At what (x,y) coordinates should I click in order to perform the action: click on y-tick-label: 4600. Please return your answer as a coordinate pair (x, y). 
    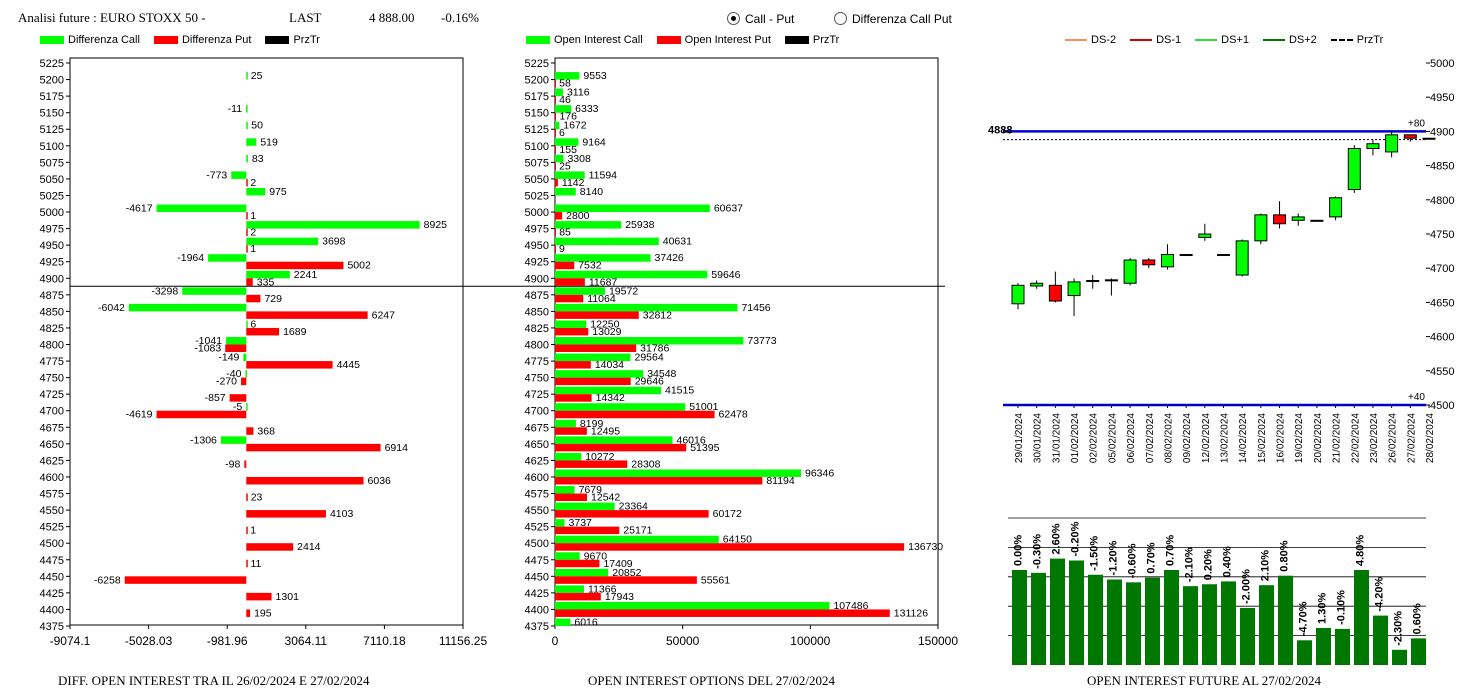
    Looking at the image, I should click on (537, 478).